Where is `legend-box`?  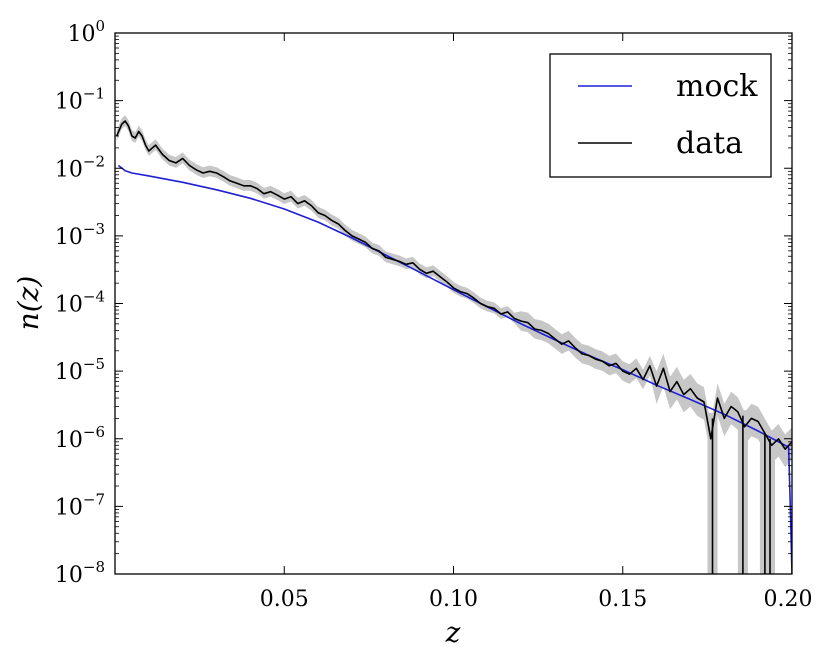 legend-box is located at coordinates (660, 115).